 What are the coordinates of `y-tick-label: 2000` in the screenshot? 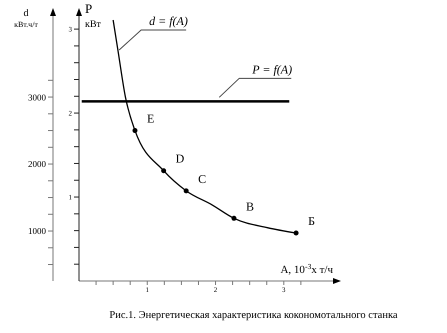 It's located at (37, 164).